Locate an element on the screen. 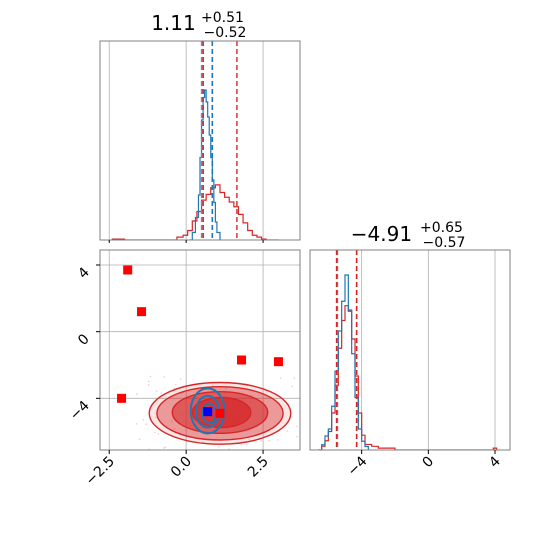 Image resolution: width=550 pixels, height=550 pixels. param1-title-value: 1.11 is located at coordinates (173, 23).